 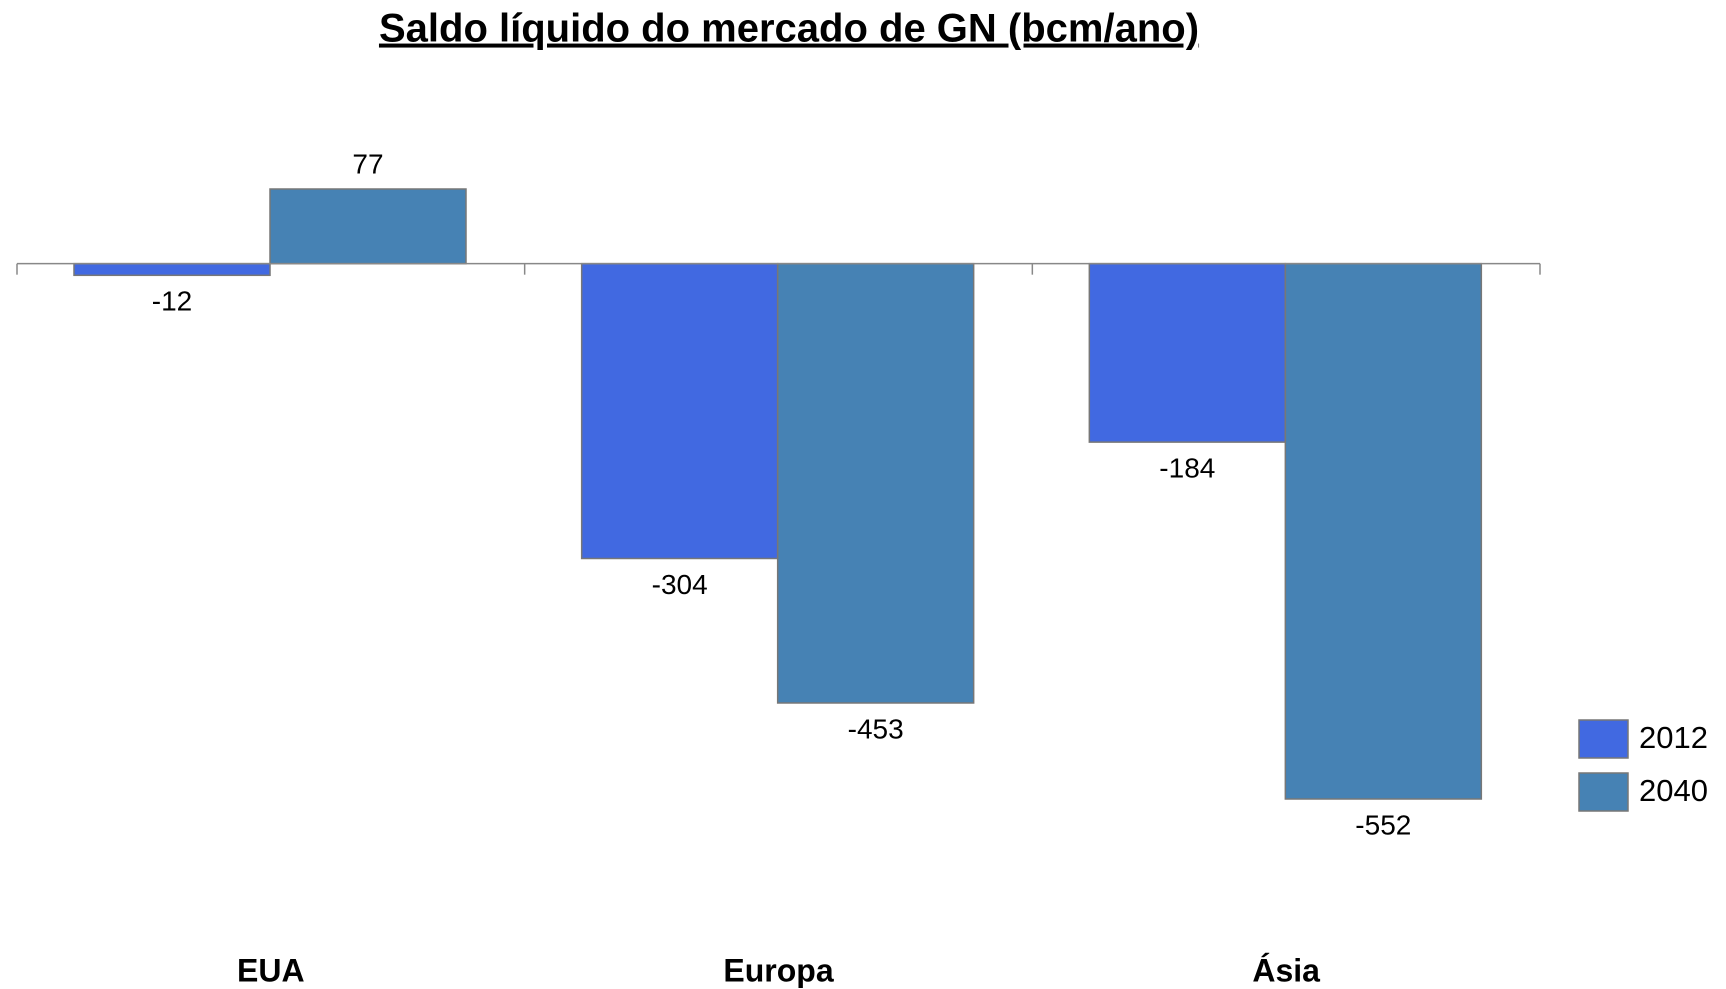 I want to click on x-tick-label: Ásia, so click(x=1286, y=970).